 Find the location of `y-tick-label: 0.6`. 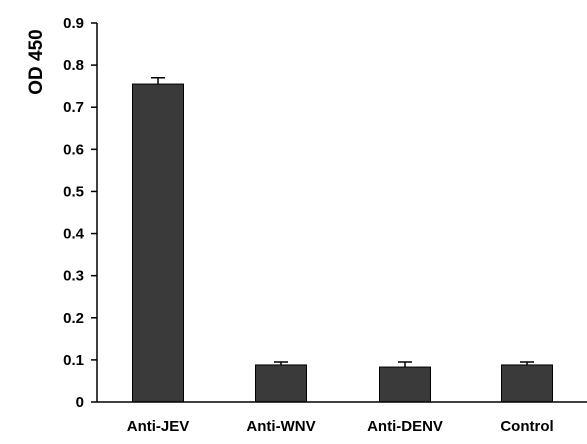

y-tick-label: 0.6 is located at coordinates (73, 149).